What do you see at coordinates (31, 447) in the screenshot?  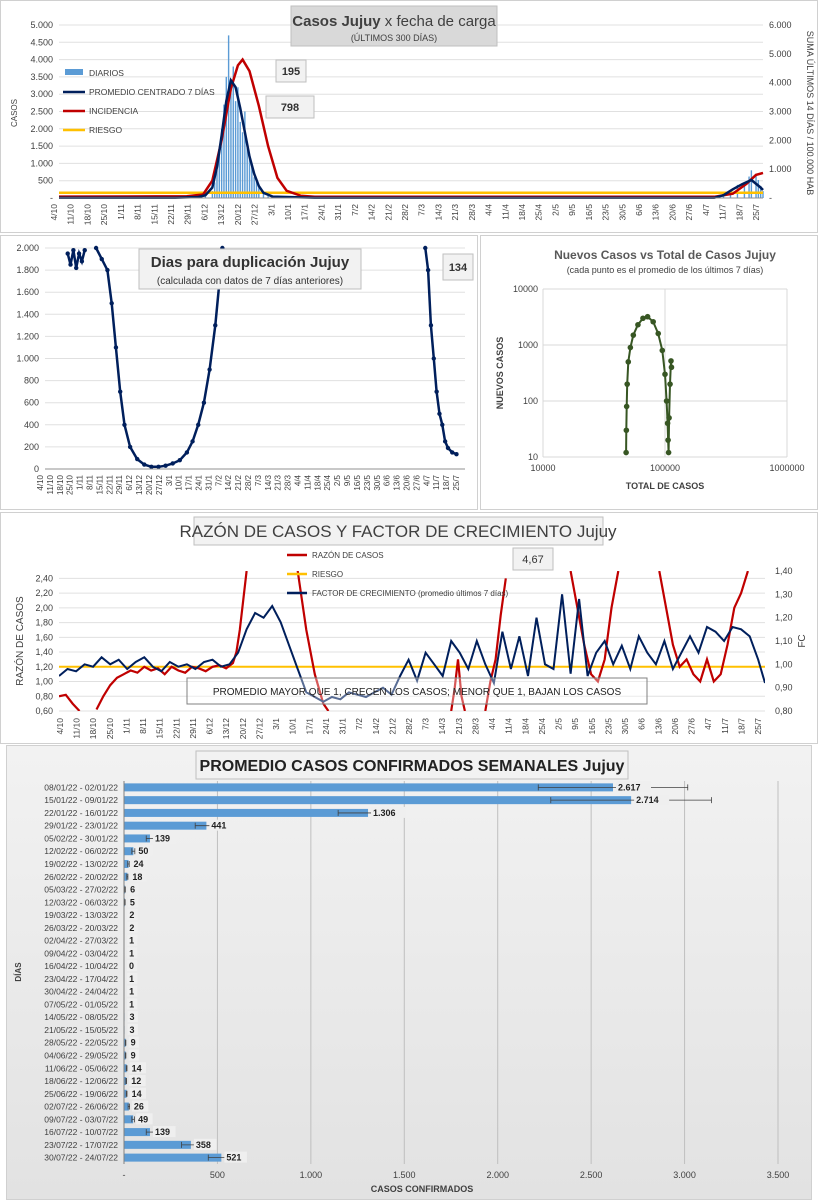 I see `y-tick-label: 200` at bounding box center [31, 447].